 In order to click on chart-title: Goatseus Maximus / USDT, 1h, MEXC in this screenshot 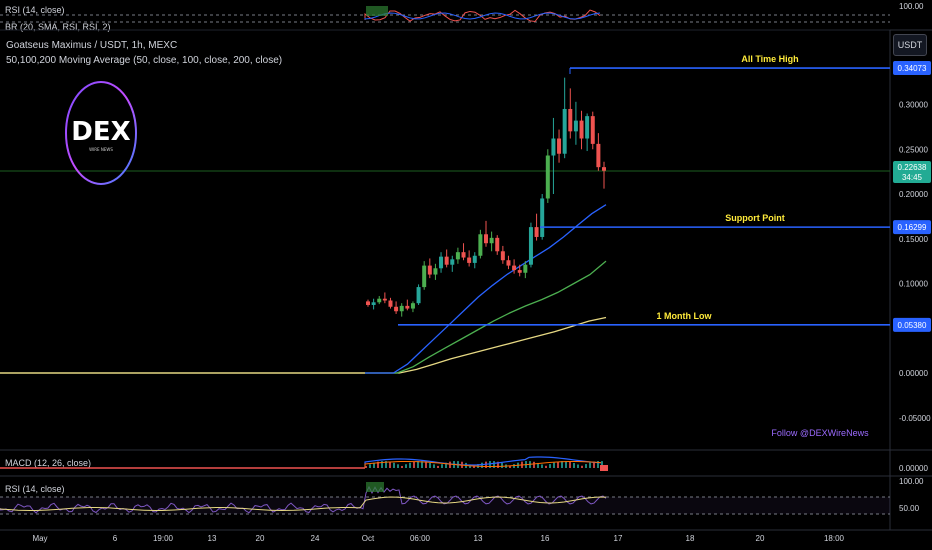, I will do `click(92, 45)`.